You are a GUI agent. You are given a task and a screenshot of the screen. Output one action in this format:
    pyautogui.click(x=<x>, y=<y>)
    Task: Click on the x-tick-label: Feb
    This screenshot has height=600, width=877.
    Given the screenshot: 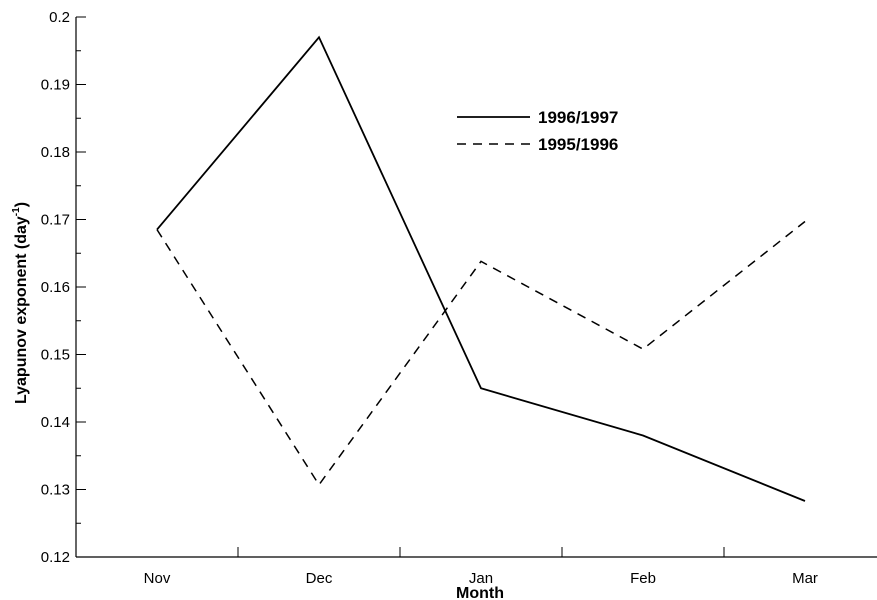 What is the action you would take?
    pyautogui.click(x=643, y=578)
    